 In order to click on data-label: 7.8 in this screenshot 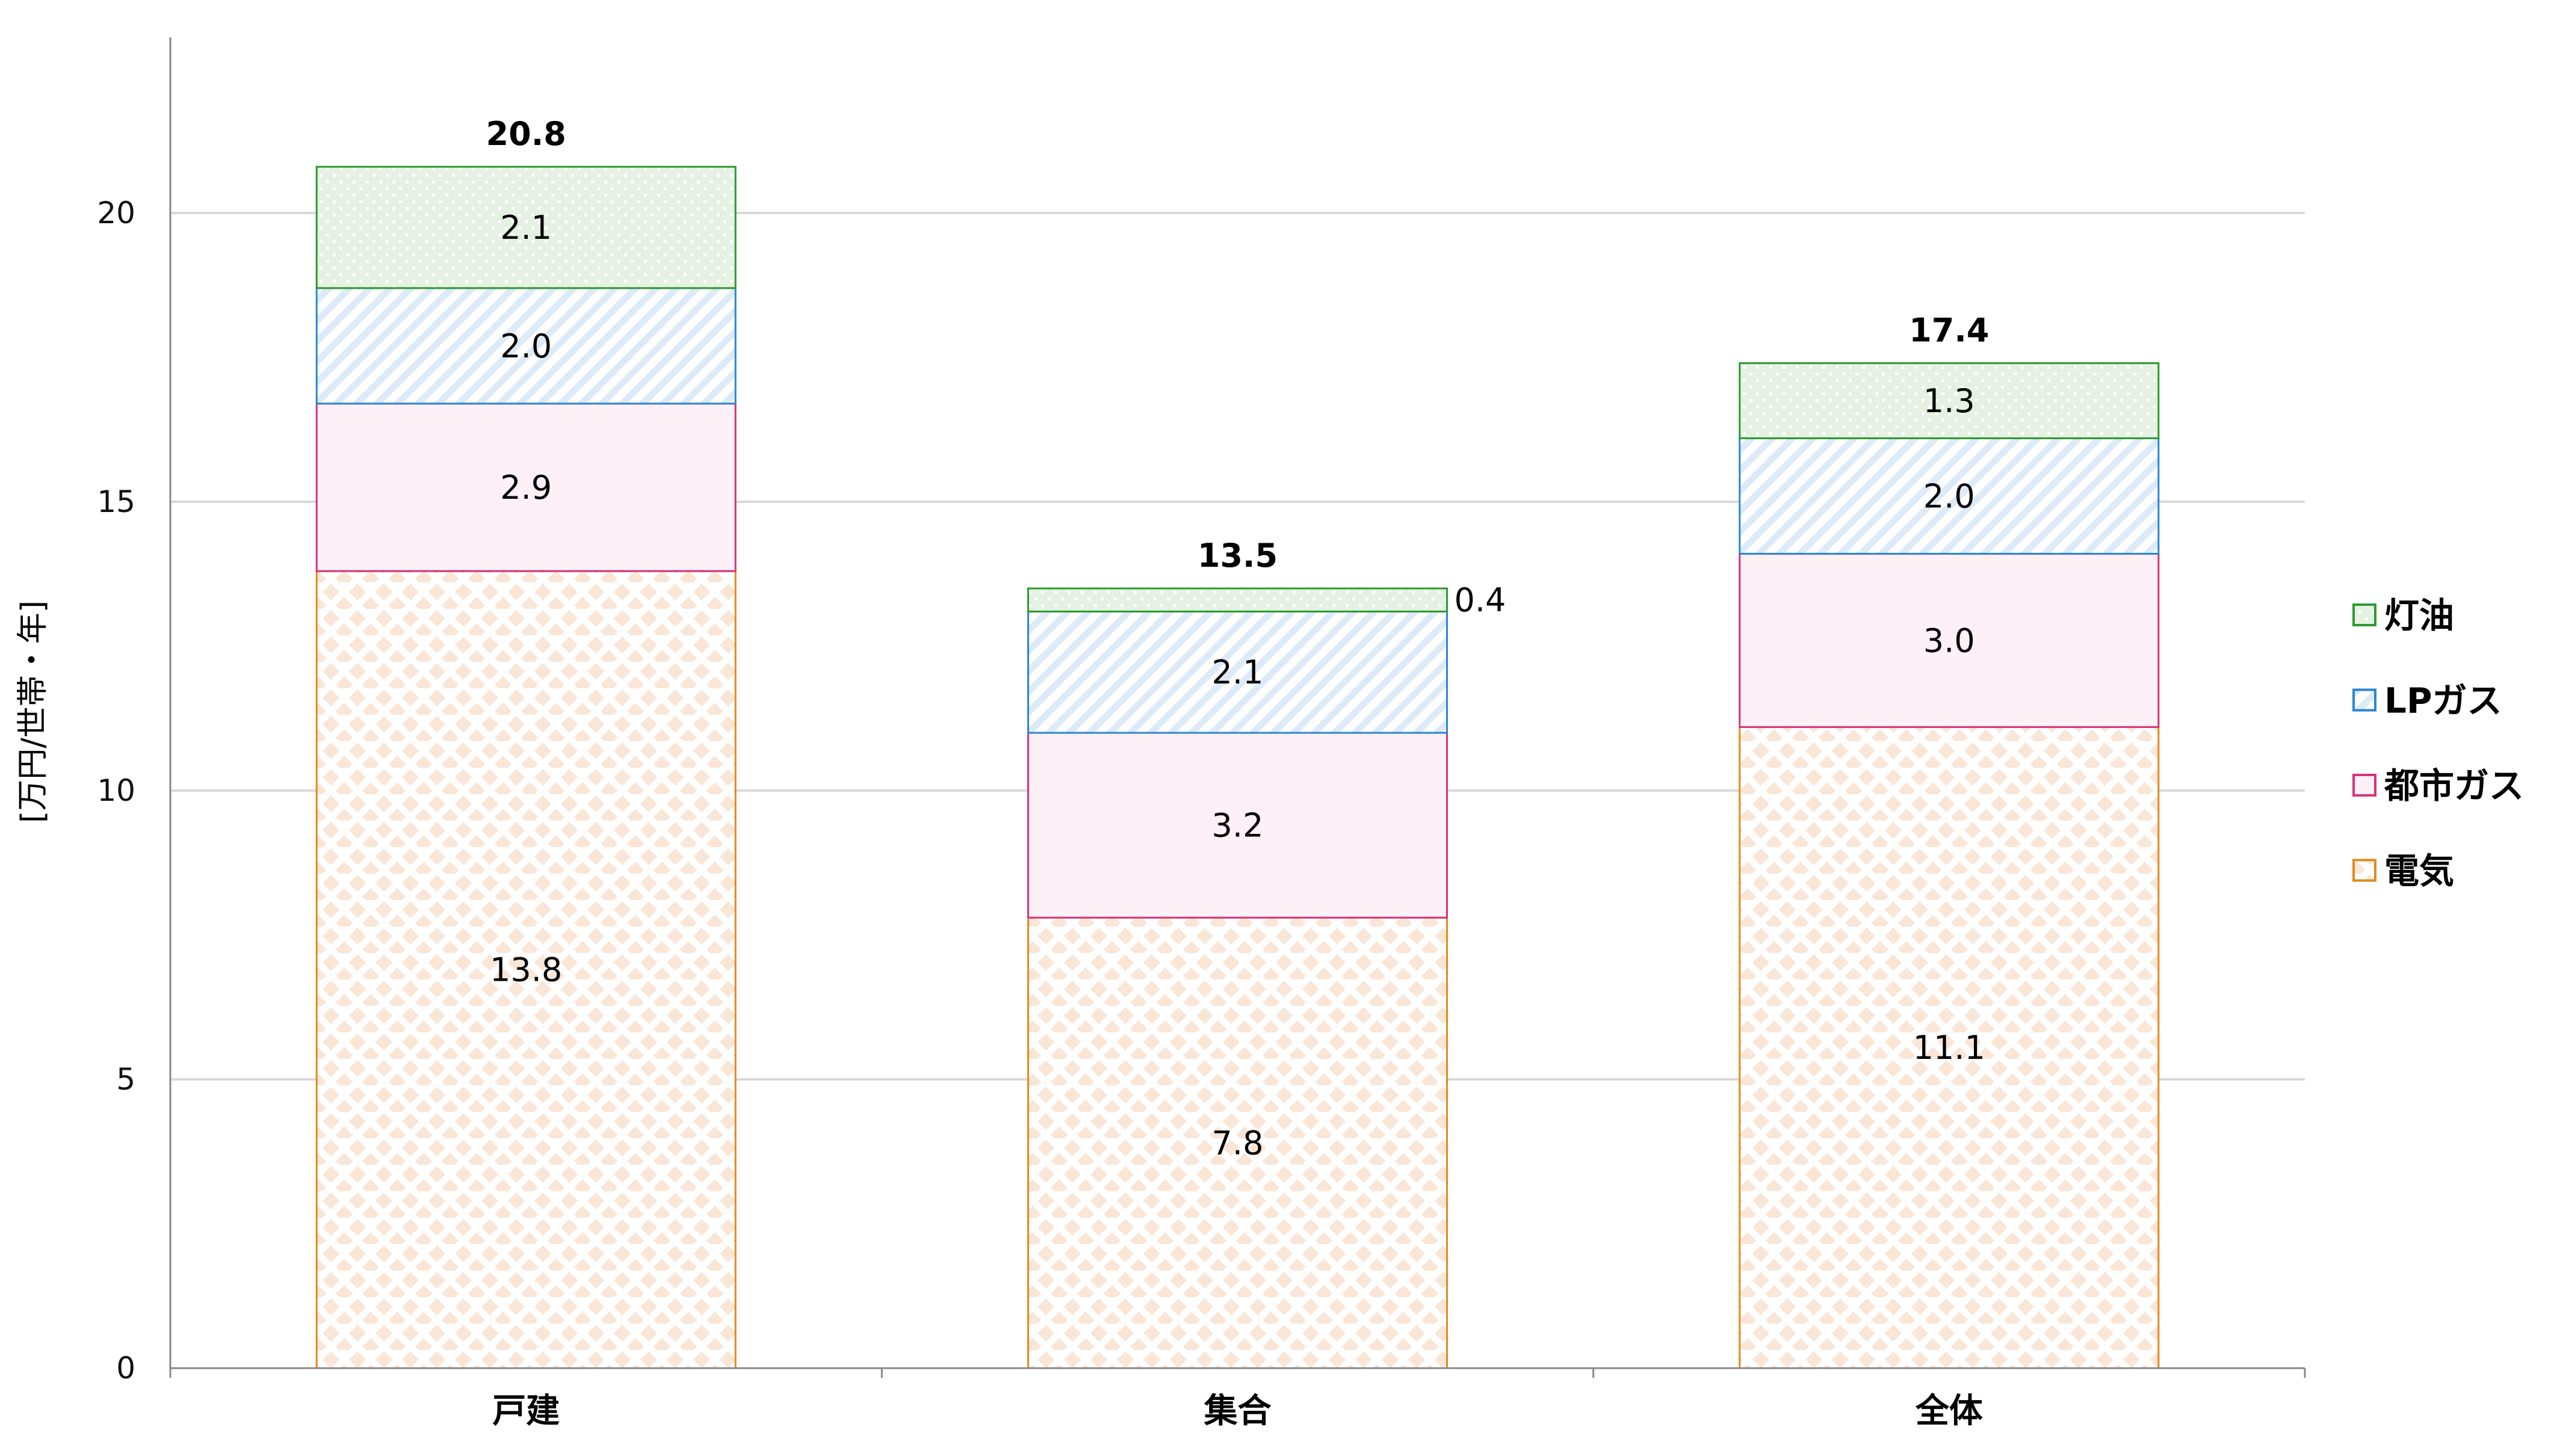, I will do `click(1238, 1143)`.